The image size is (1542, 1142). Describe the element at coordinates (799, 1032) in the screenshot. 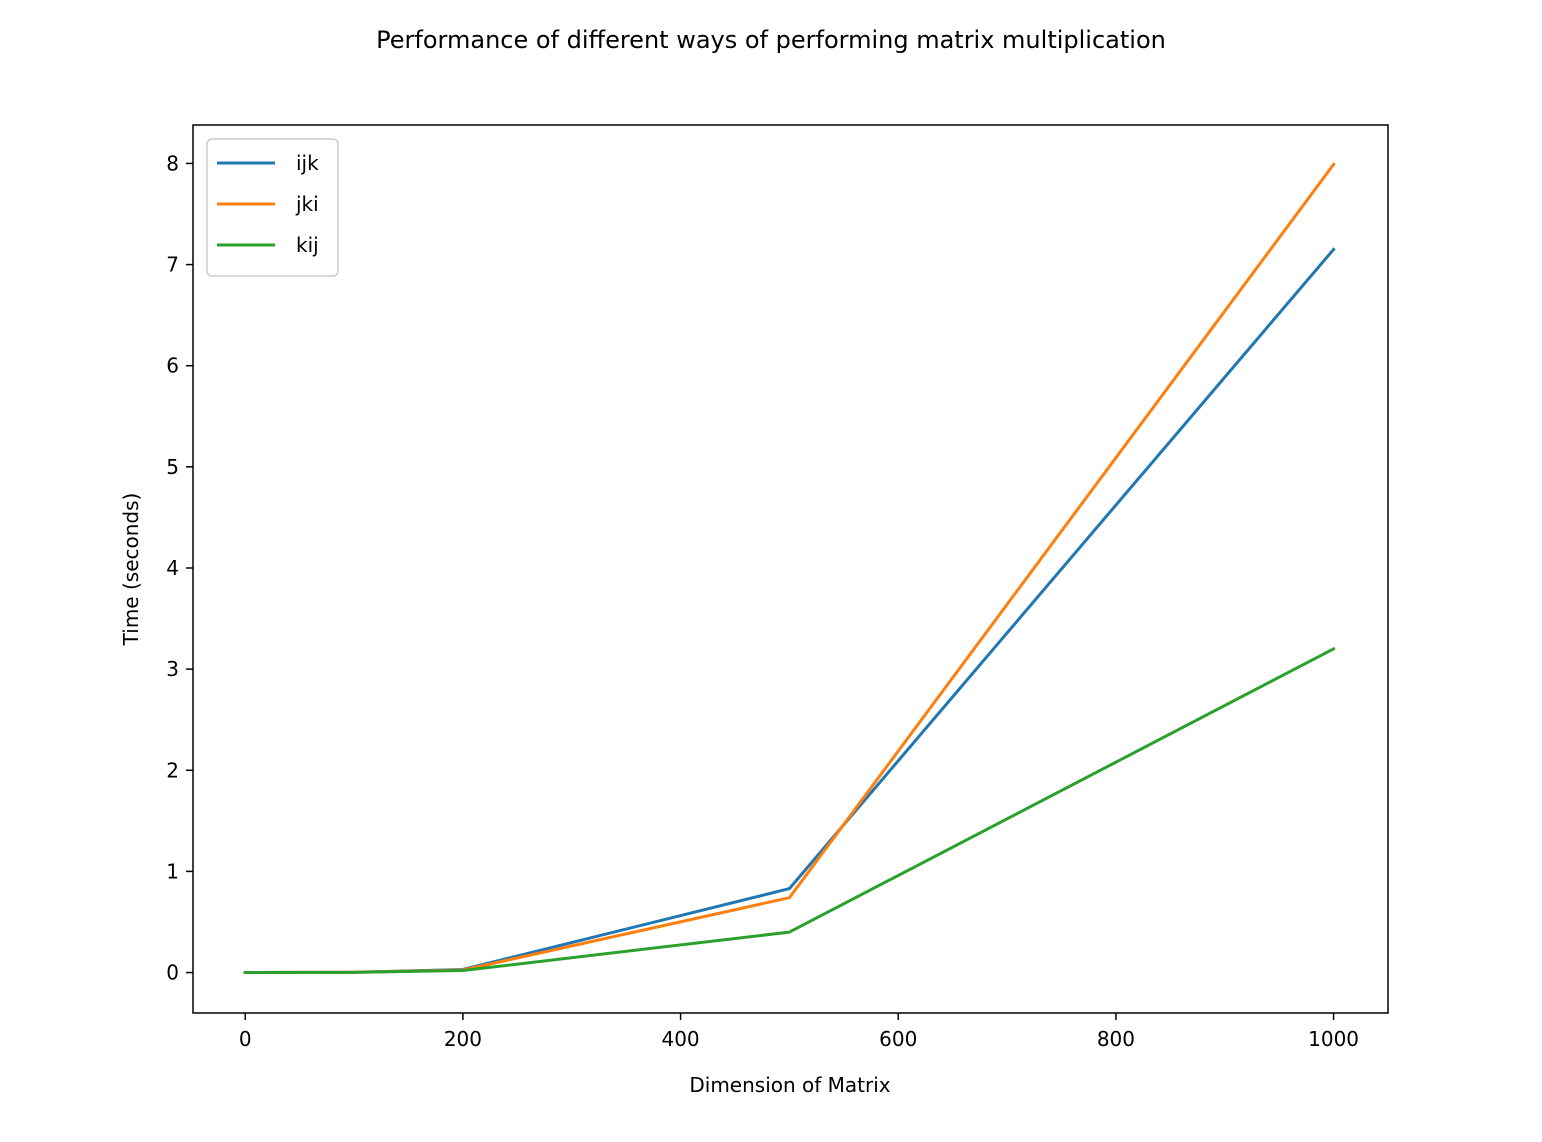

I see `x-axis: 0 200 400 600 800 1000` at that location.